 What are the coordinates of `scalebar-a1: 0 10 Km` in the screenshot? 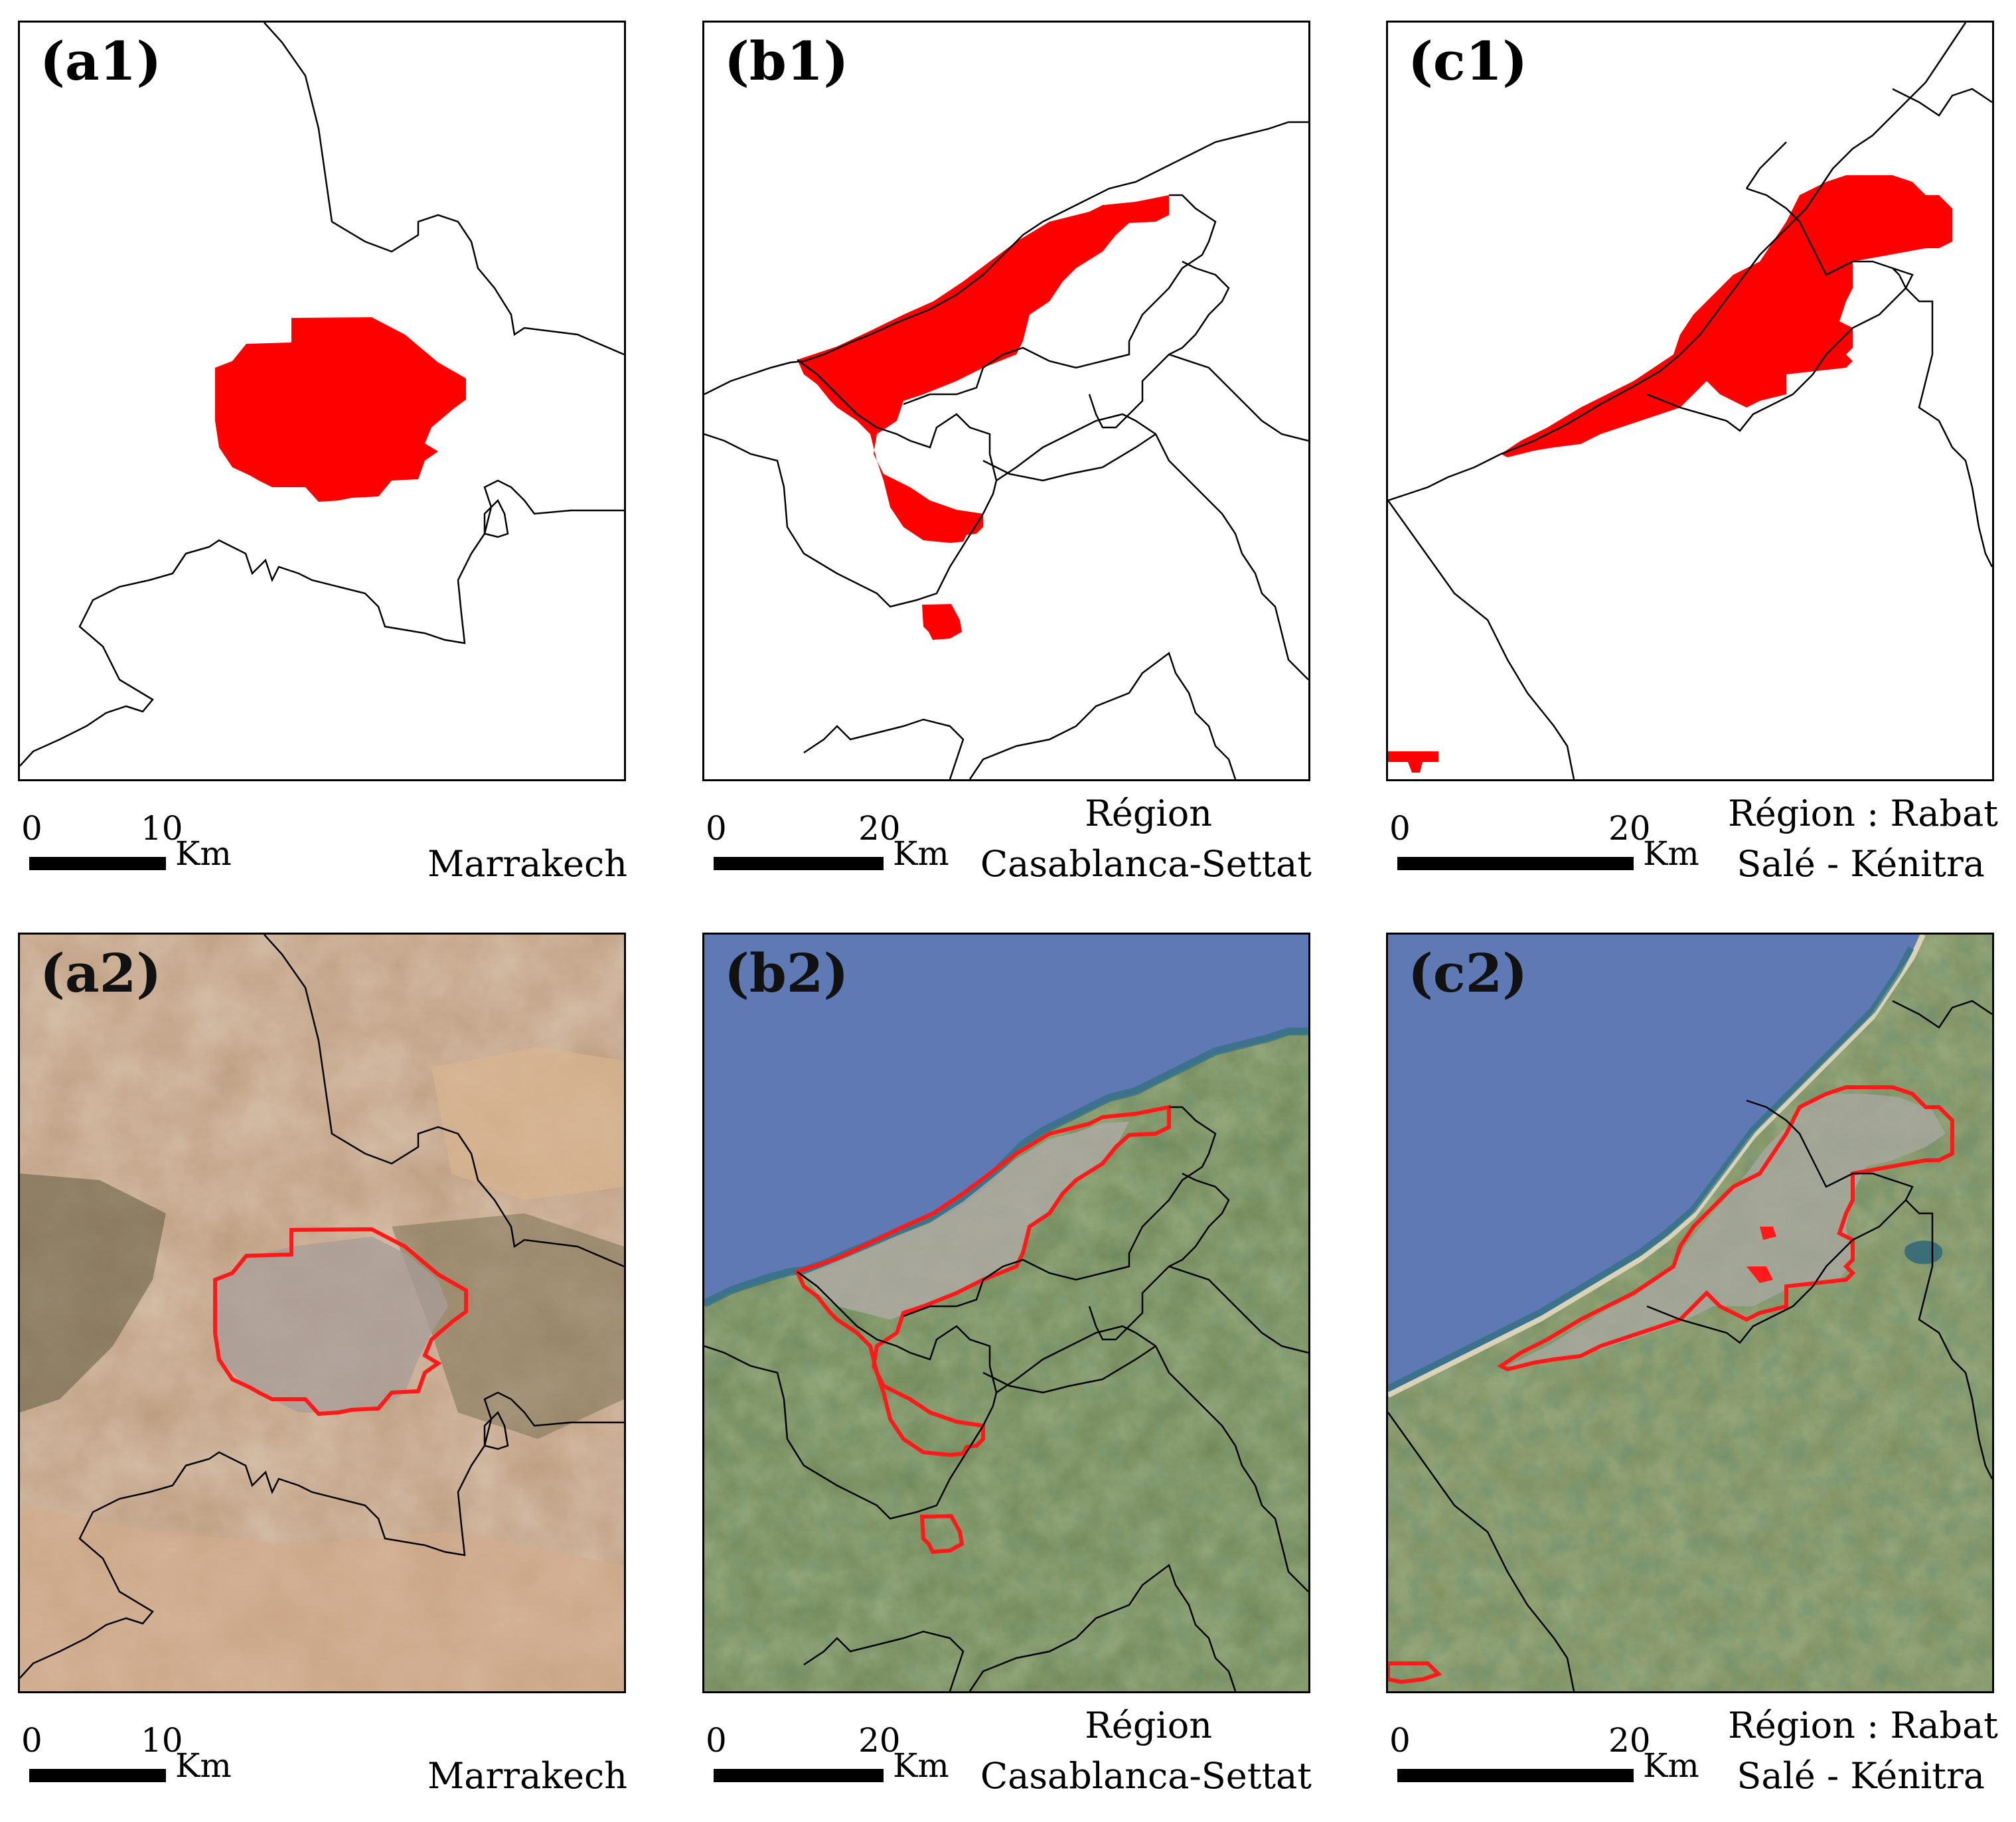 It's located at (127, 845).